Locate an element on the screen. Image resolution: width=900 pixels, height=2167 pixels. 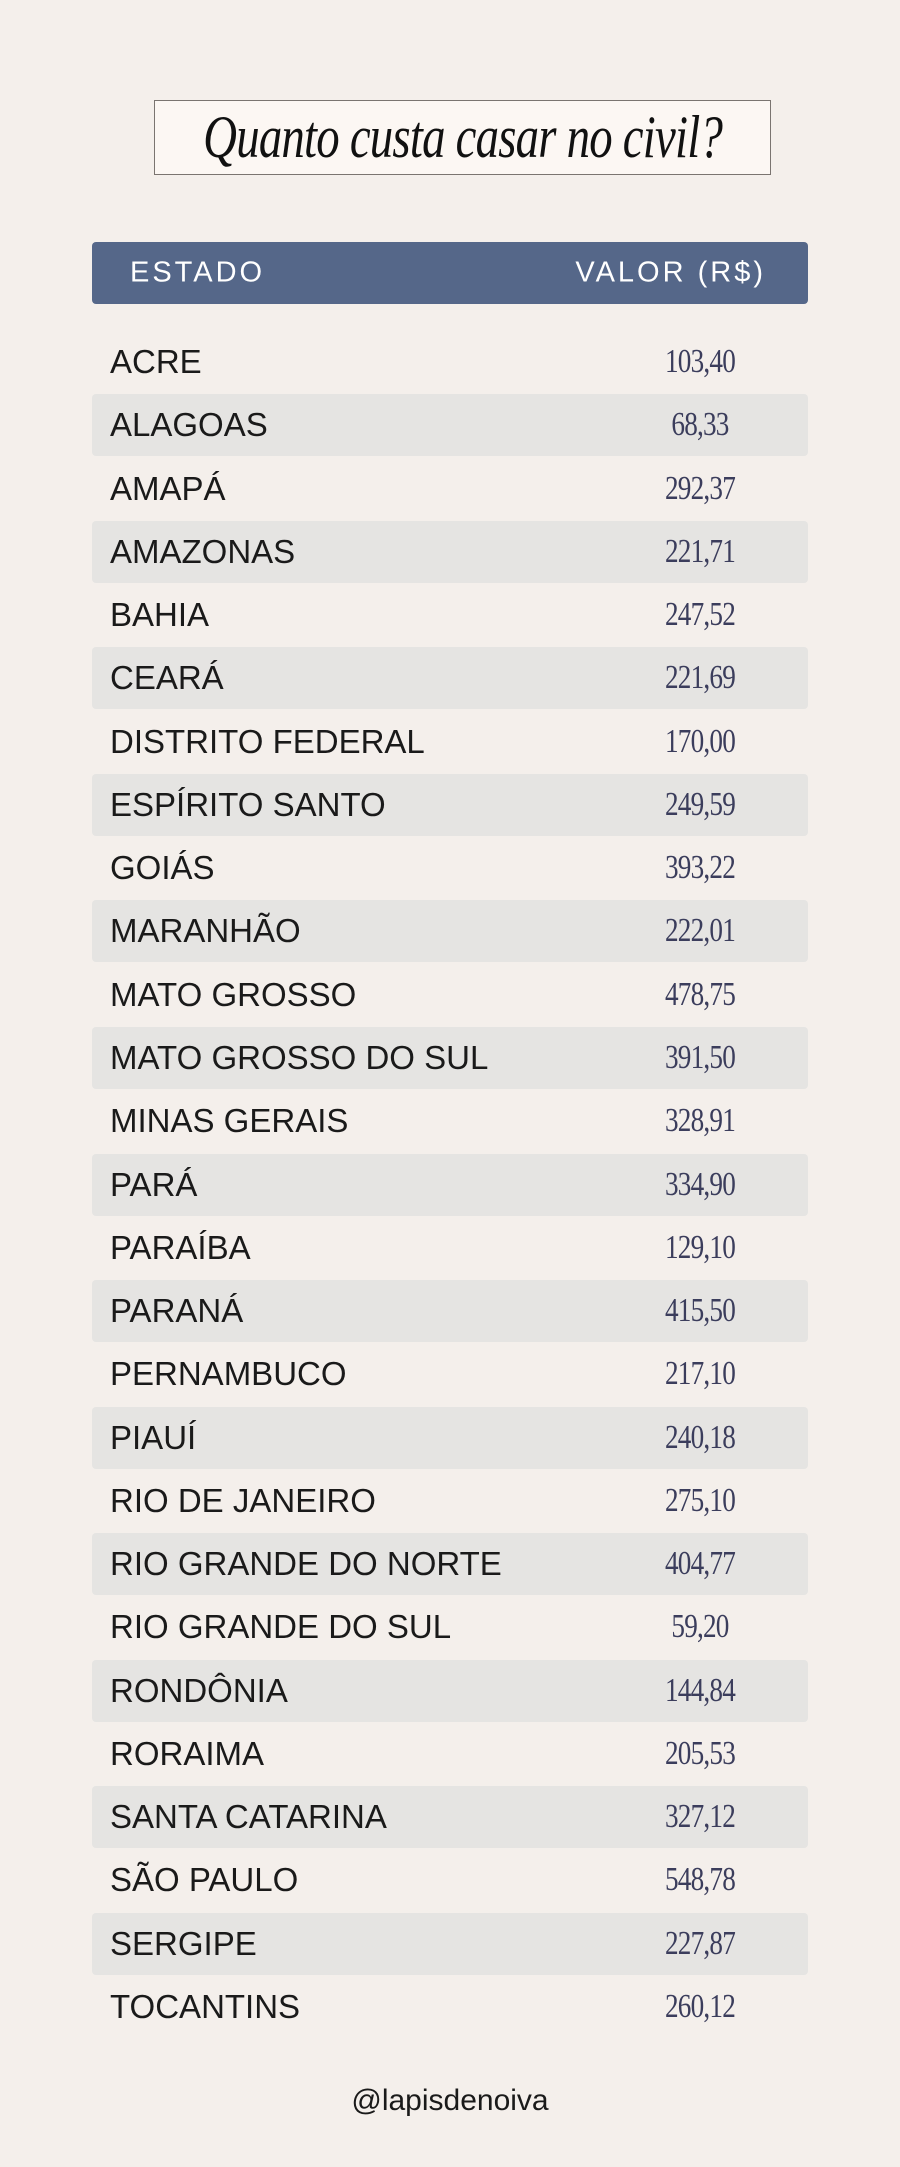
state-name: ACRE is located at coordinates (156, 361).